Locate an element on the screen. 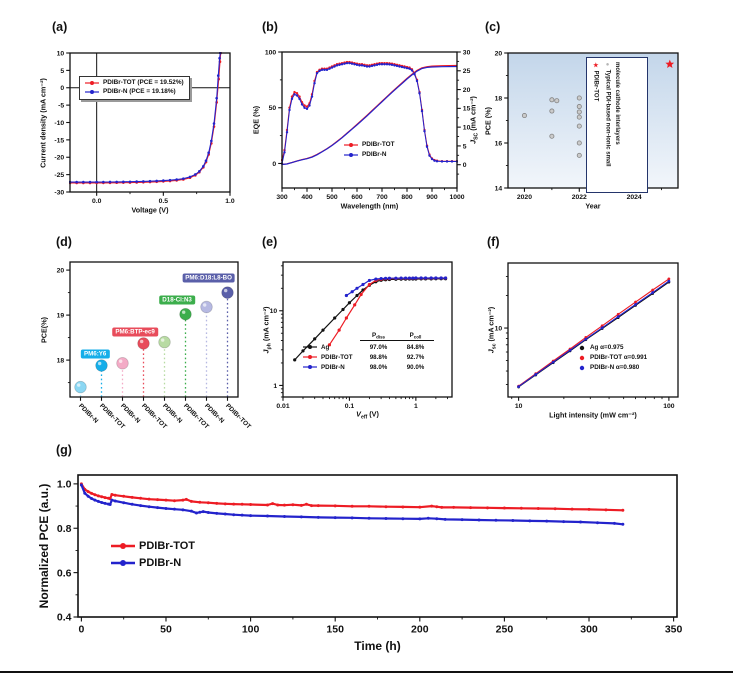 This screenshot has height=683, width=733. panel-b-tag: (b) is located at coordinates (270, 27).